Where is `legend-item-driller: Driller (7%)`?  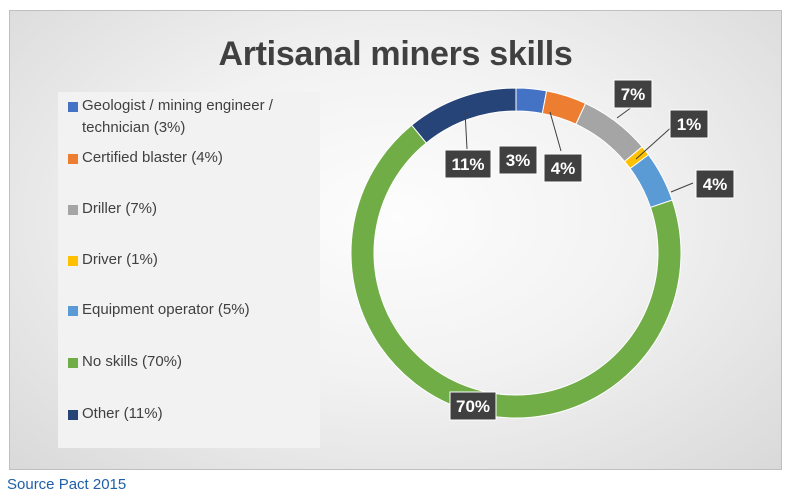 legend-item-driller: Driller (7%) is located at coordinates (193, 209).